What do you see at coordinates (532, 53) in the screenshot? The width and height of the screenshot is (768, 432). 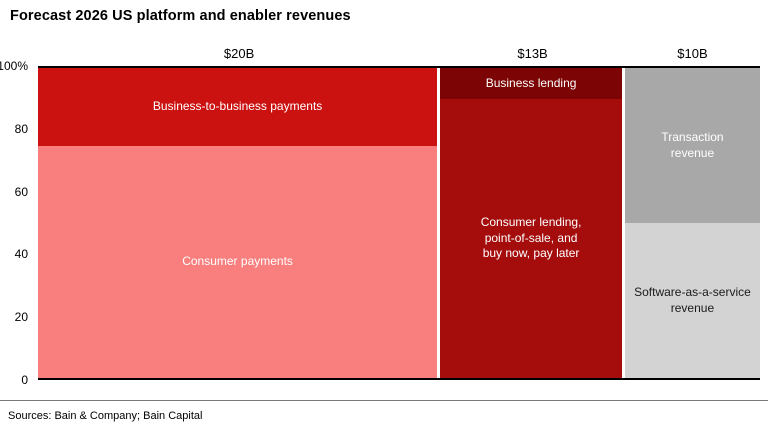 I see `column-label-2: $13B` at bounding box center [532, 53].